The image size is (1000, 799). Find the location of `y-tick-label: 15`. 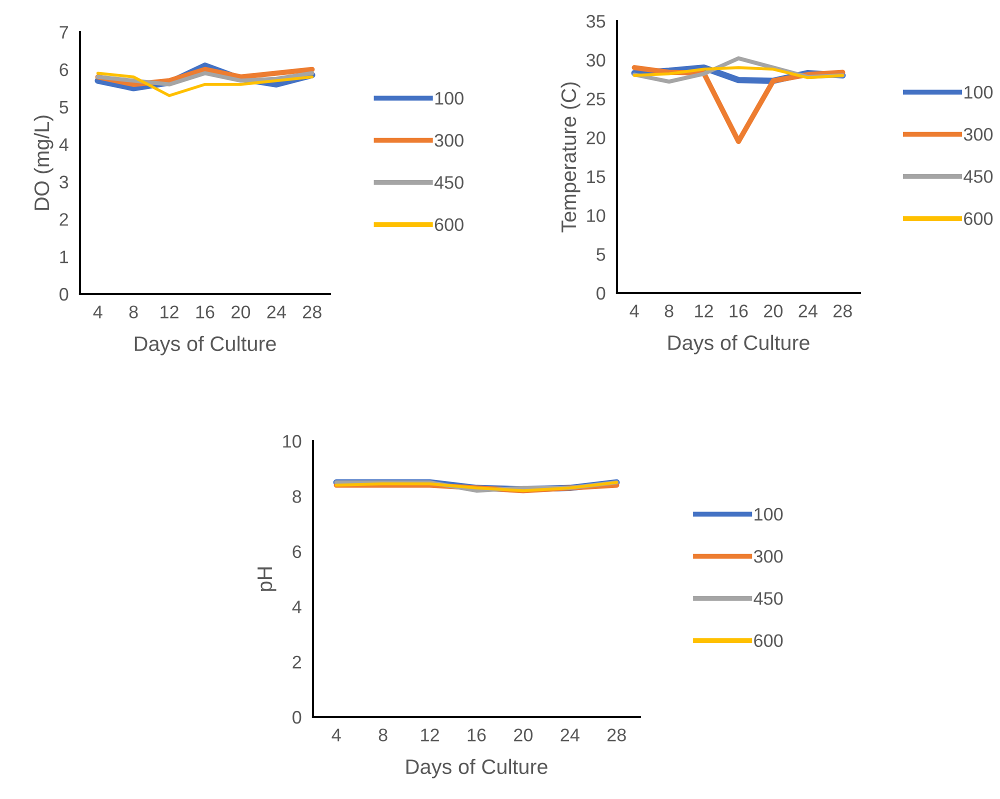

y-tick-label: 15 is located at coordinates (596, 177).